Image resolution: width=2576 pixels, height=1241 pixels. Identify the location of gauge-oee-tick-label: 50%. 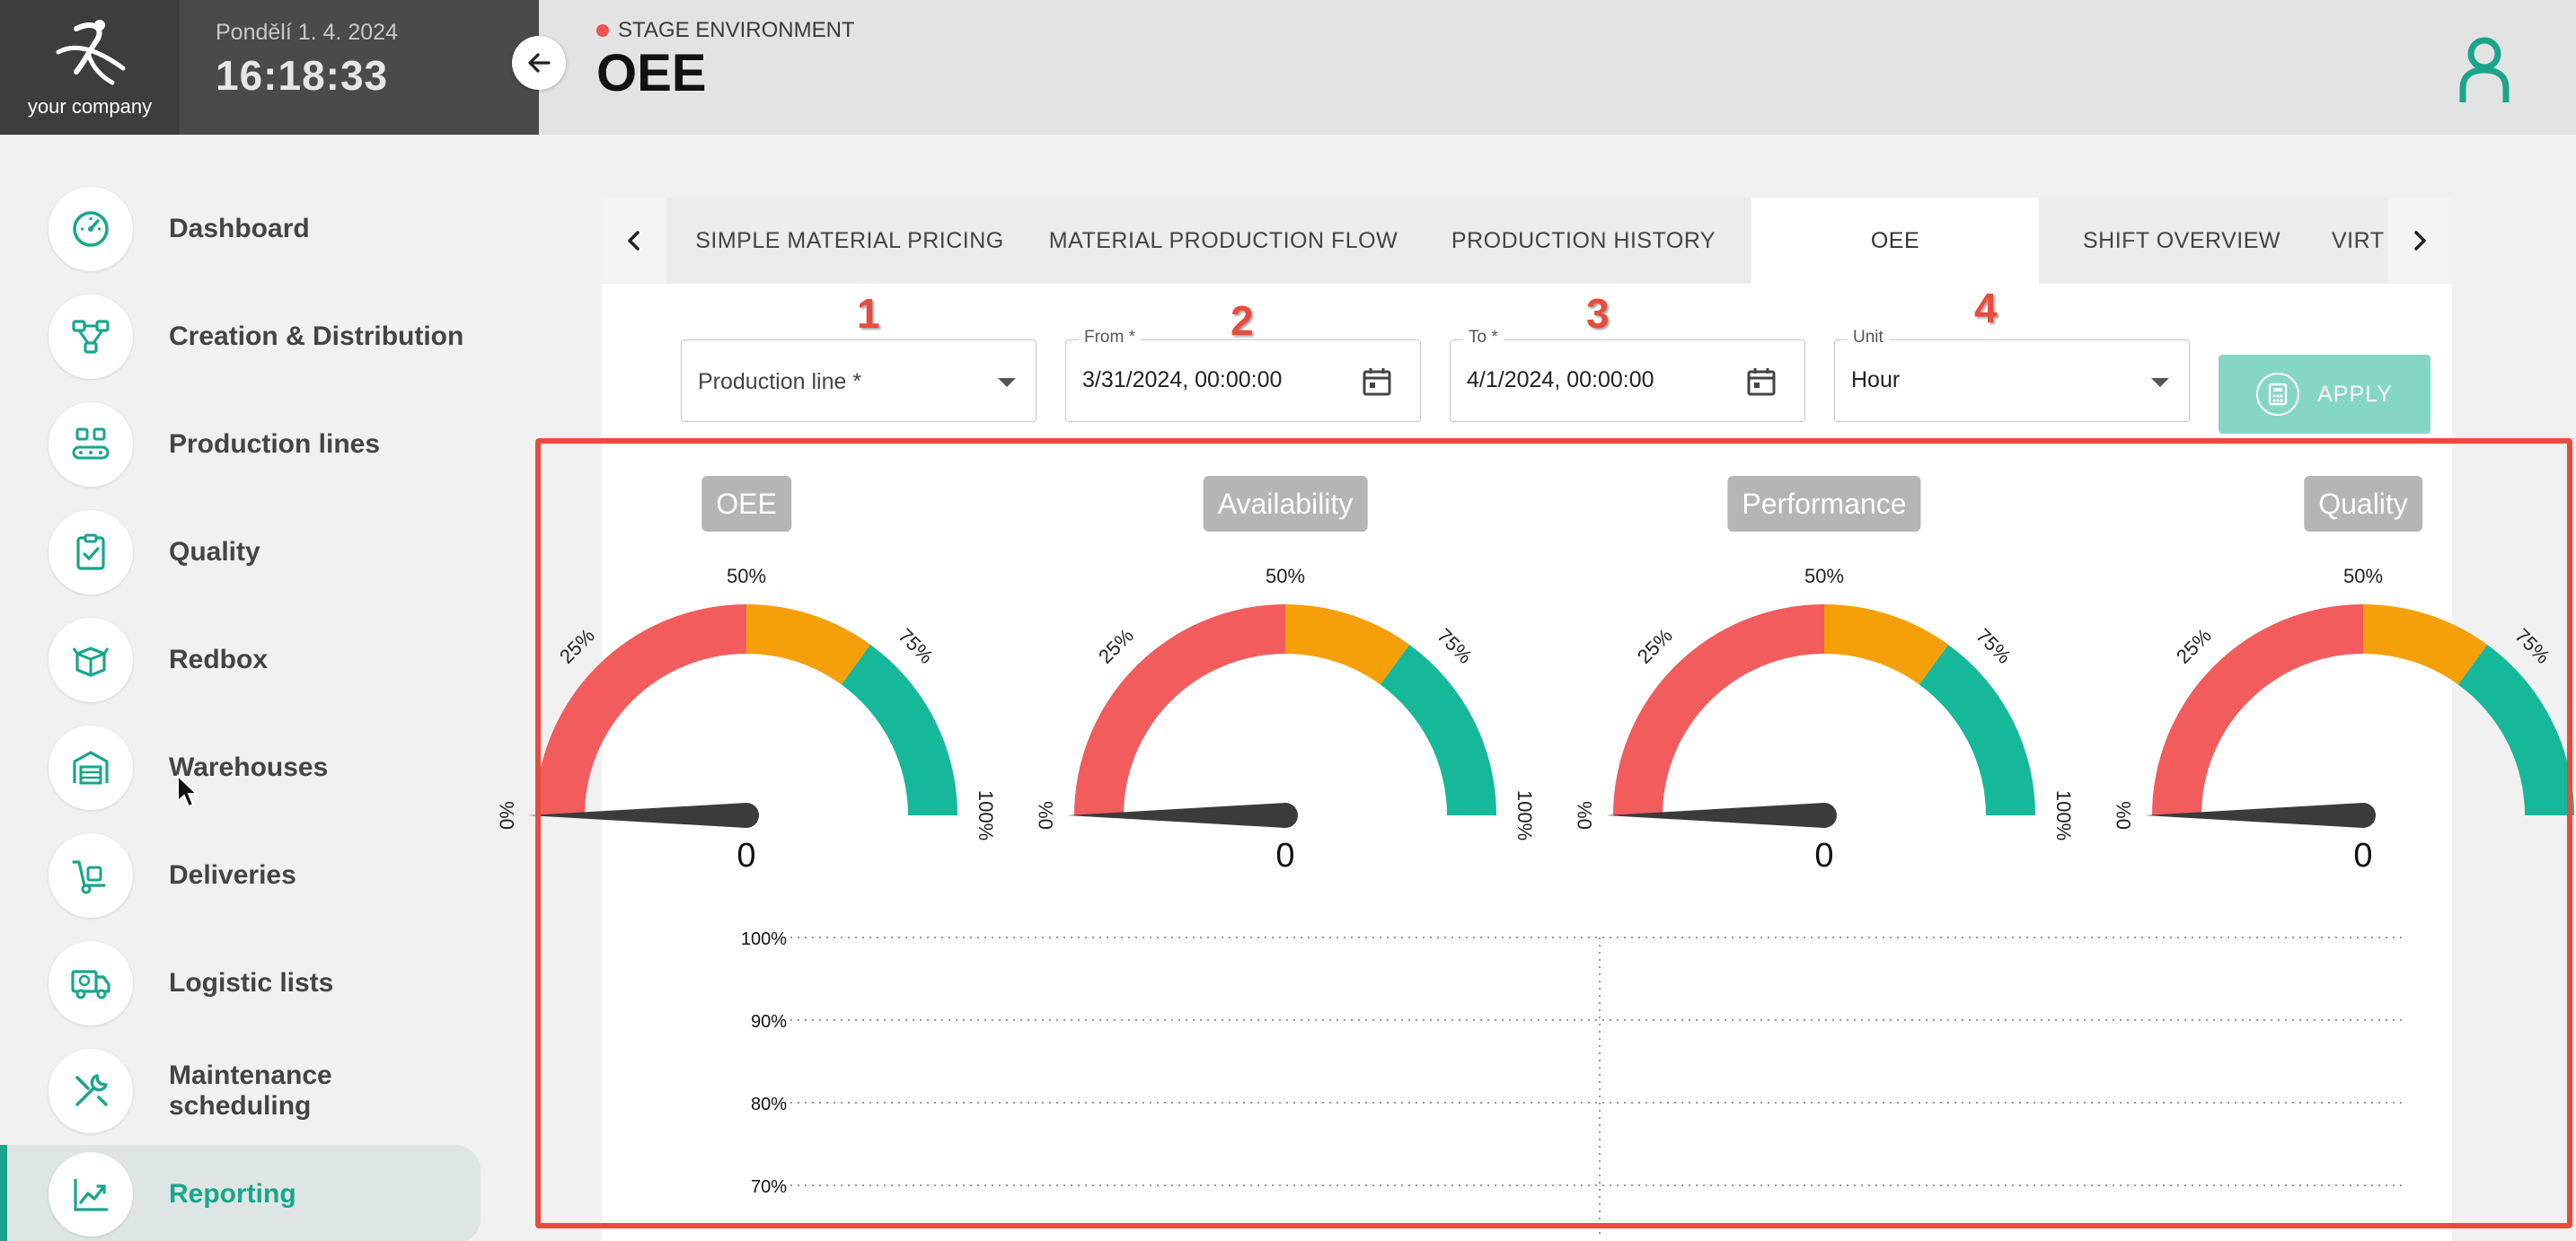
(746, 576).